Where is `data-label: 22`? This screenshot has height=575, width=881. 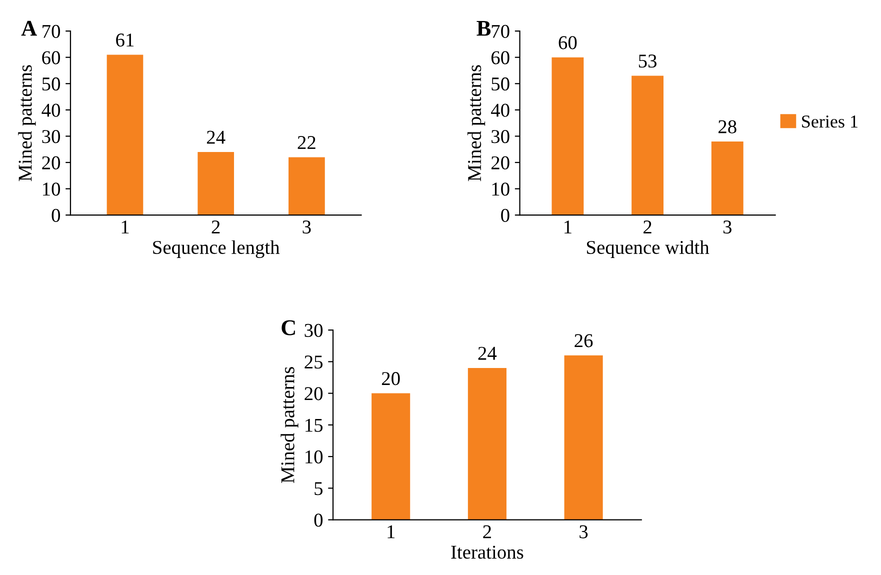
data-label: 22 is located at coordinates (307, 142).